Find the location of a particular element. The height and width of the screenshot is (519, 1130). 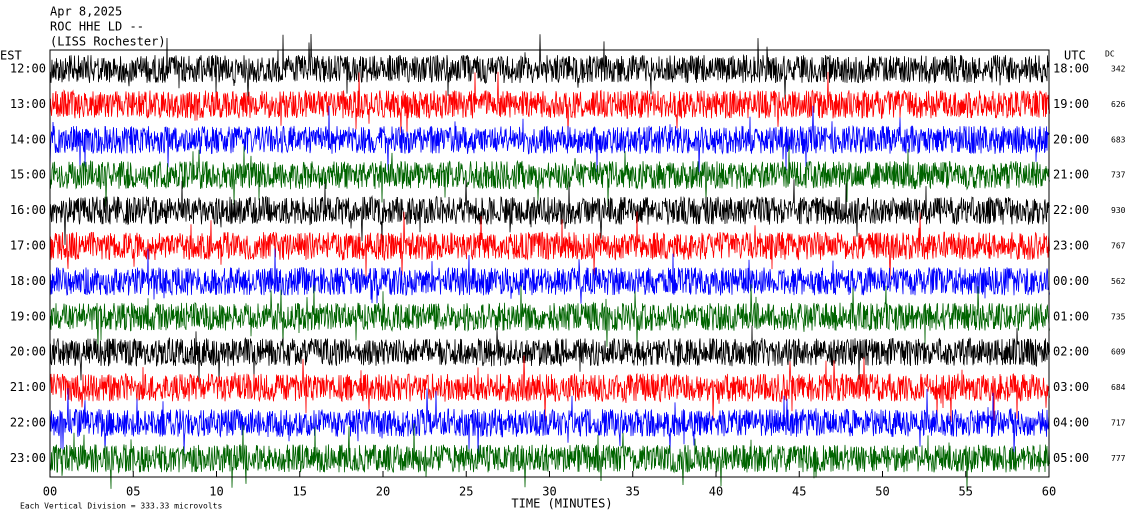

dc-value: 737 is located at coordinates (1118, 175).